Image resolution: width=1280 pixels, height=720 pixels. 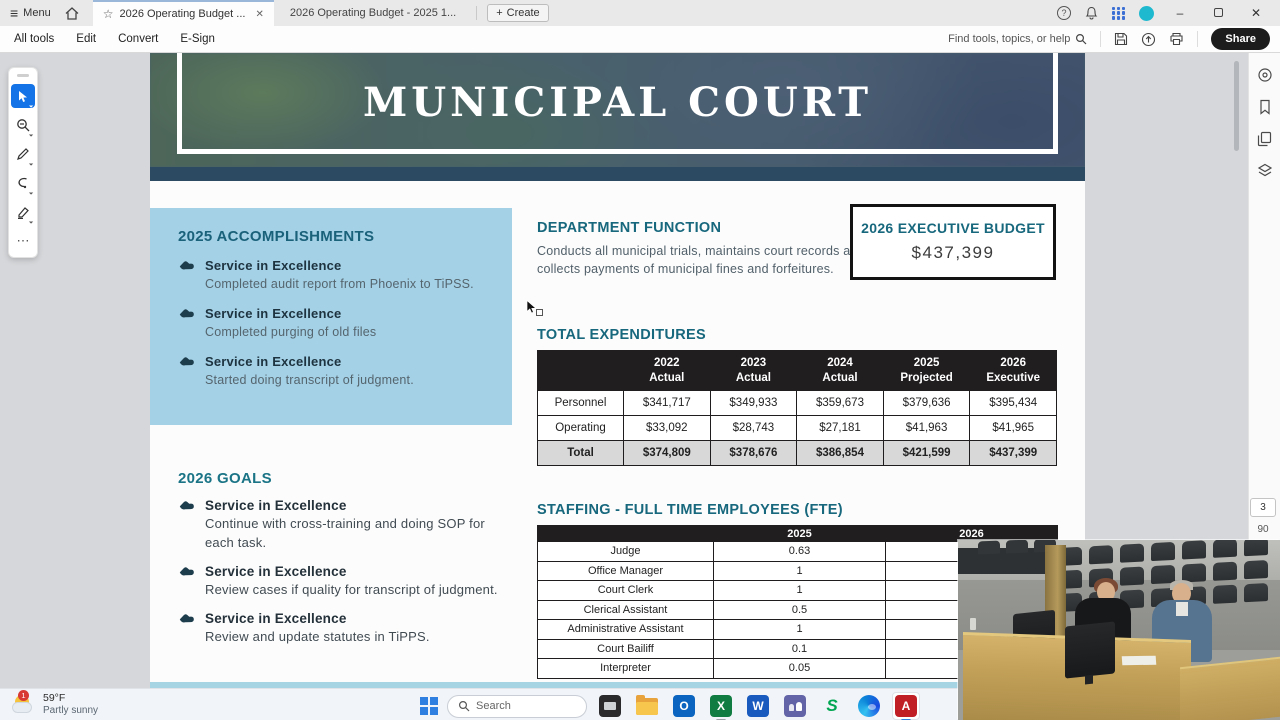 What do you see at coordinates (72, 13) in the screenshot?
I see `home-icon` at bounding box center [72, 13].